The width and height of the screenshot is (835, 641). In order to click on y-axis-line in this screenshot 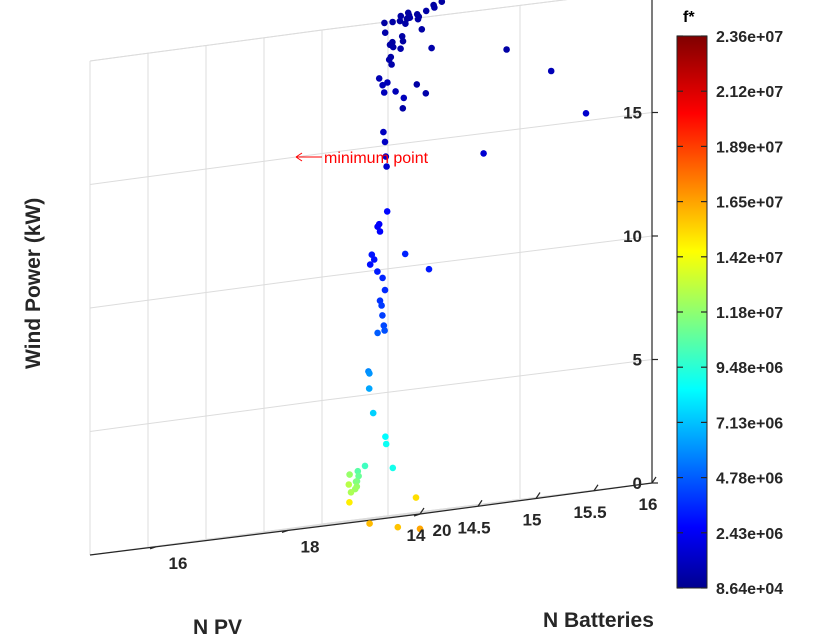, I will do `click(255, 534)`.